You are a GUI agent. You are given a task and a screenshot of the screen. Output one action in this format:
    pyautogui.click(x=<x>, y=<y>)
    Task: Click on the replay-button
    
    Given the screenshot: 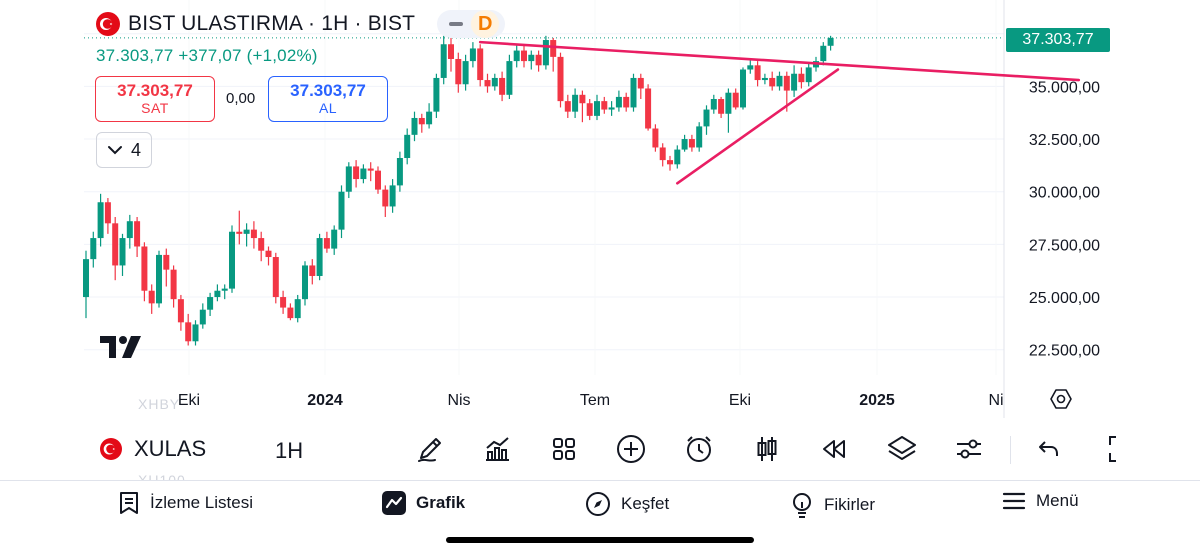 What is the action you would take?
    pyautogui.click(x=834, y=449)
    